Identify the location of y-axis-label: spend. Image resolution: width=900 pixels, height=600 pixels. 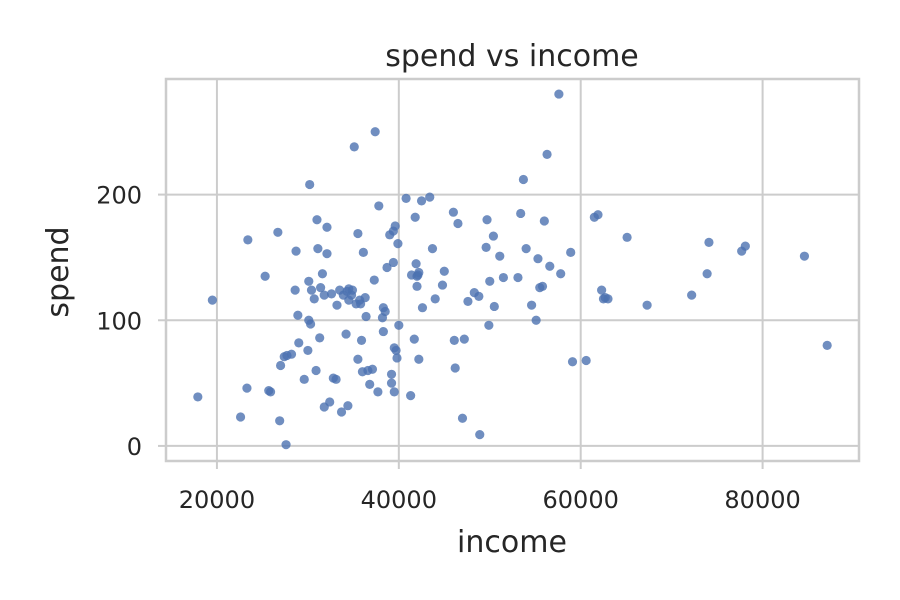
(58, 271).